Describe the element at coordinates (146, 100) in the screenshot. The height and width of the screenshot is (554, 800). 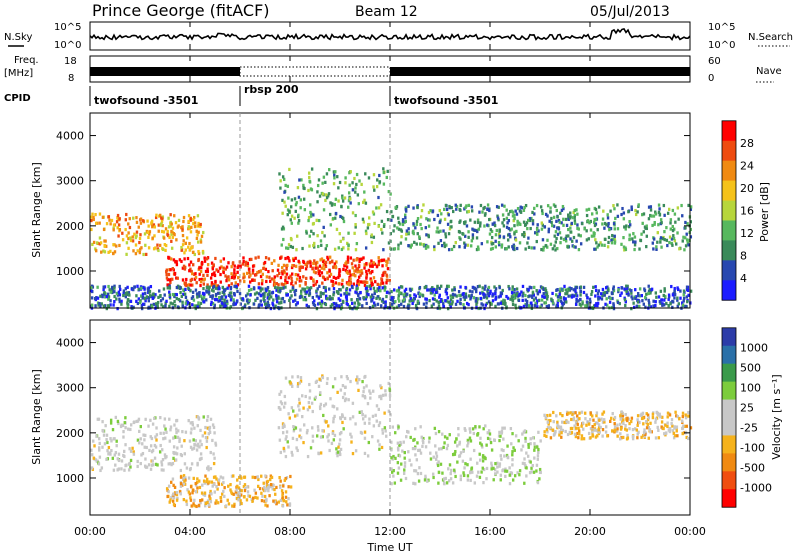
I see `cpid-segment-1: twofsound -3501` at that location.